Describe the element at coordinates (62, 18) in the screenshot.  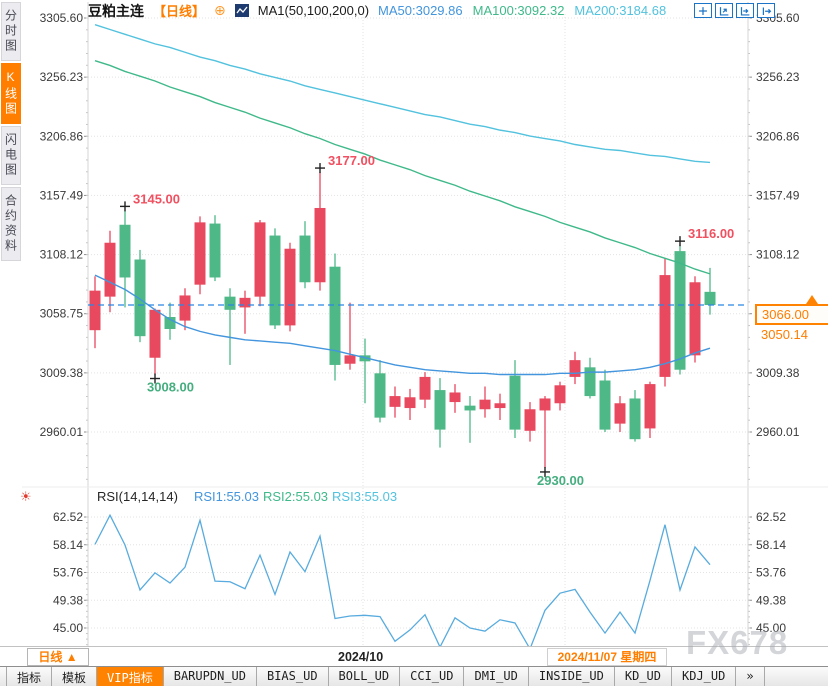
I see `svg-text: 3305.60` at that location.